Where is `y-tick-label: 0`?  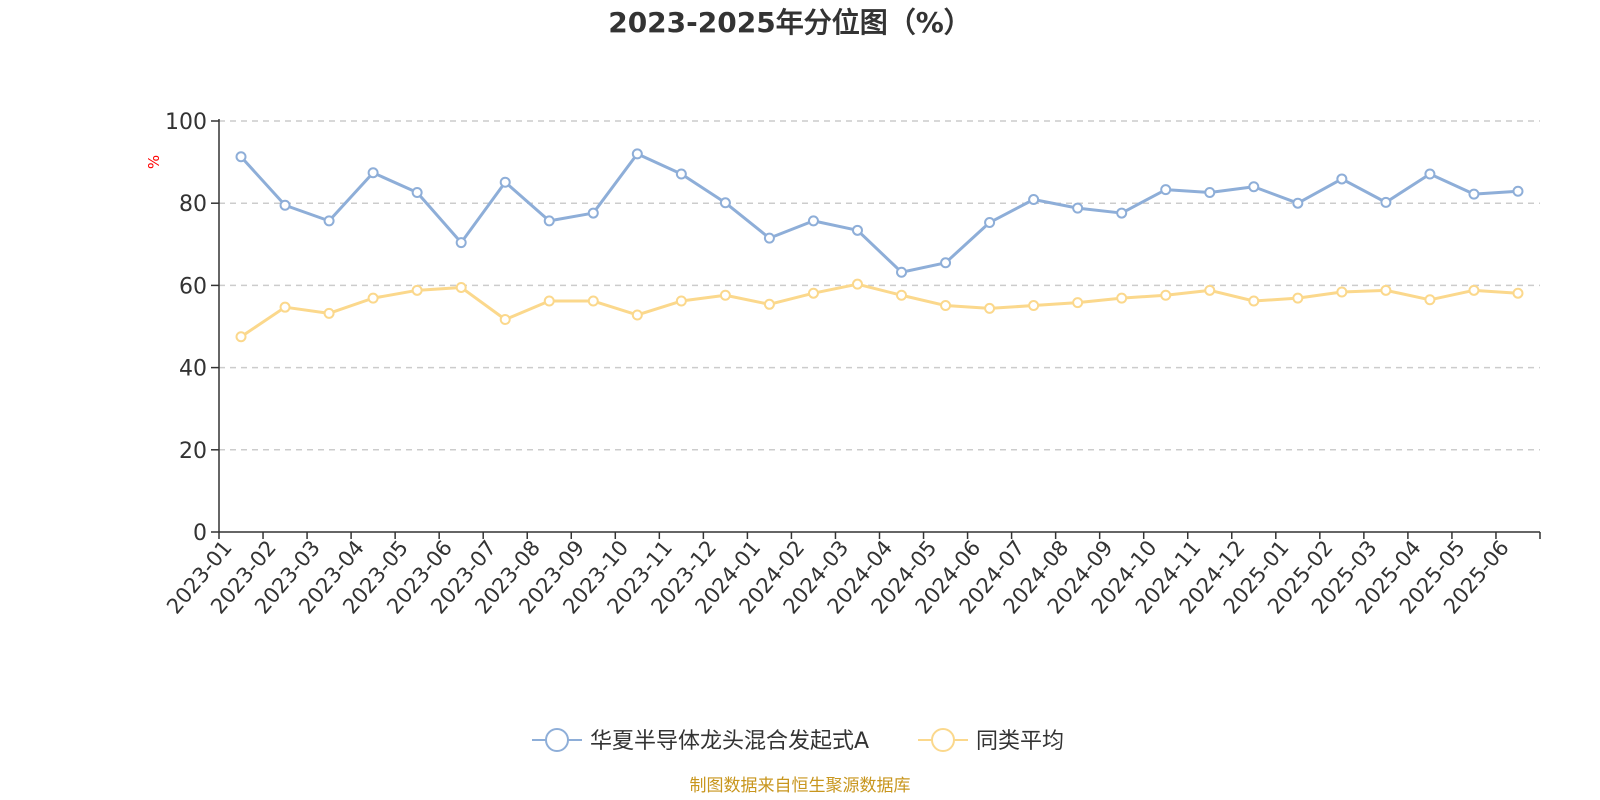 y-tick-label: 0 is located at coordinates (200, 533).